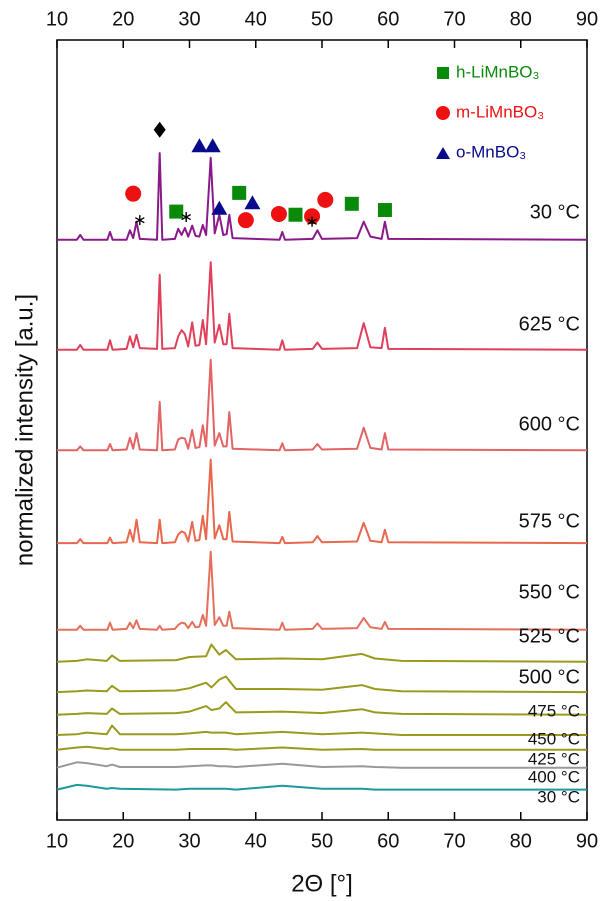 Image resolution: width=604 pixels, height=901 pixels. Describe the element at coordinates (256, 841) in the screenshot. I see `x-tick-label: 40` at that location.